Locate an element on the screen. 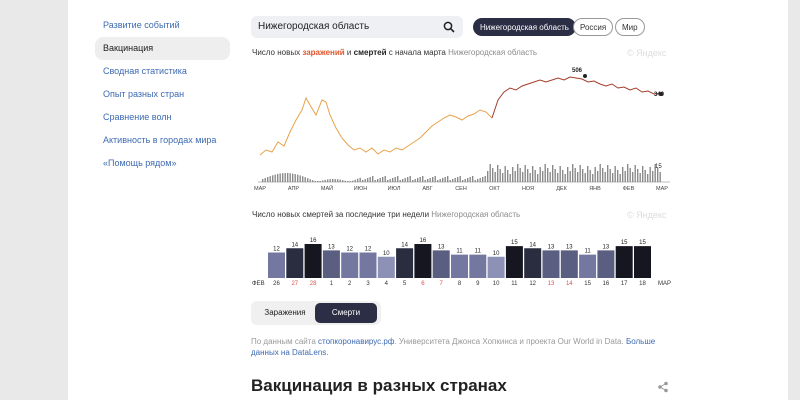 This screenshot has height=400, width=800. sidebar-item-cities: Активность в городах мира is located at coordinates (160, 140).